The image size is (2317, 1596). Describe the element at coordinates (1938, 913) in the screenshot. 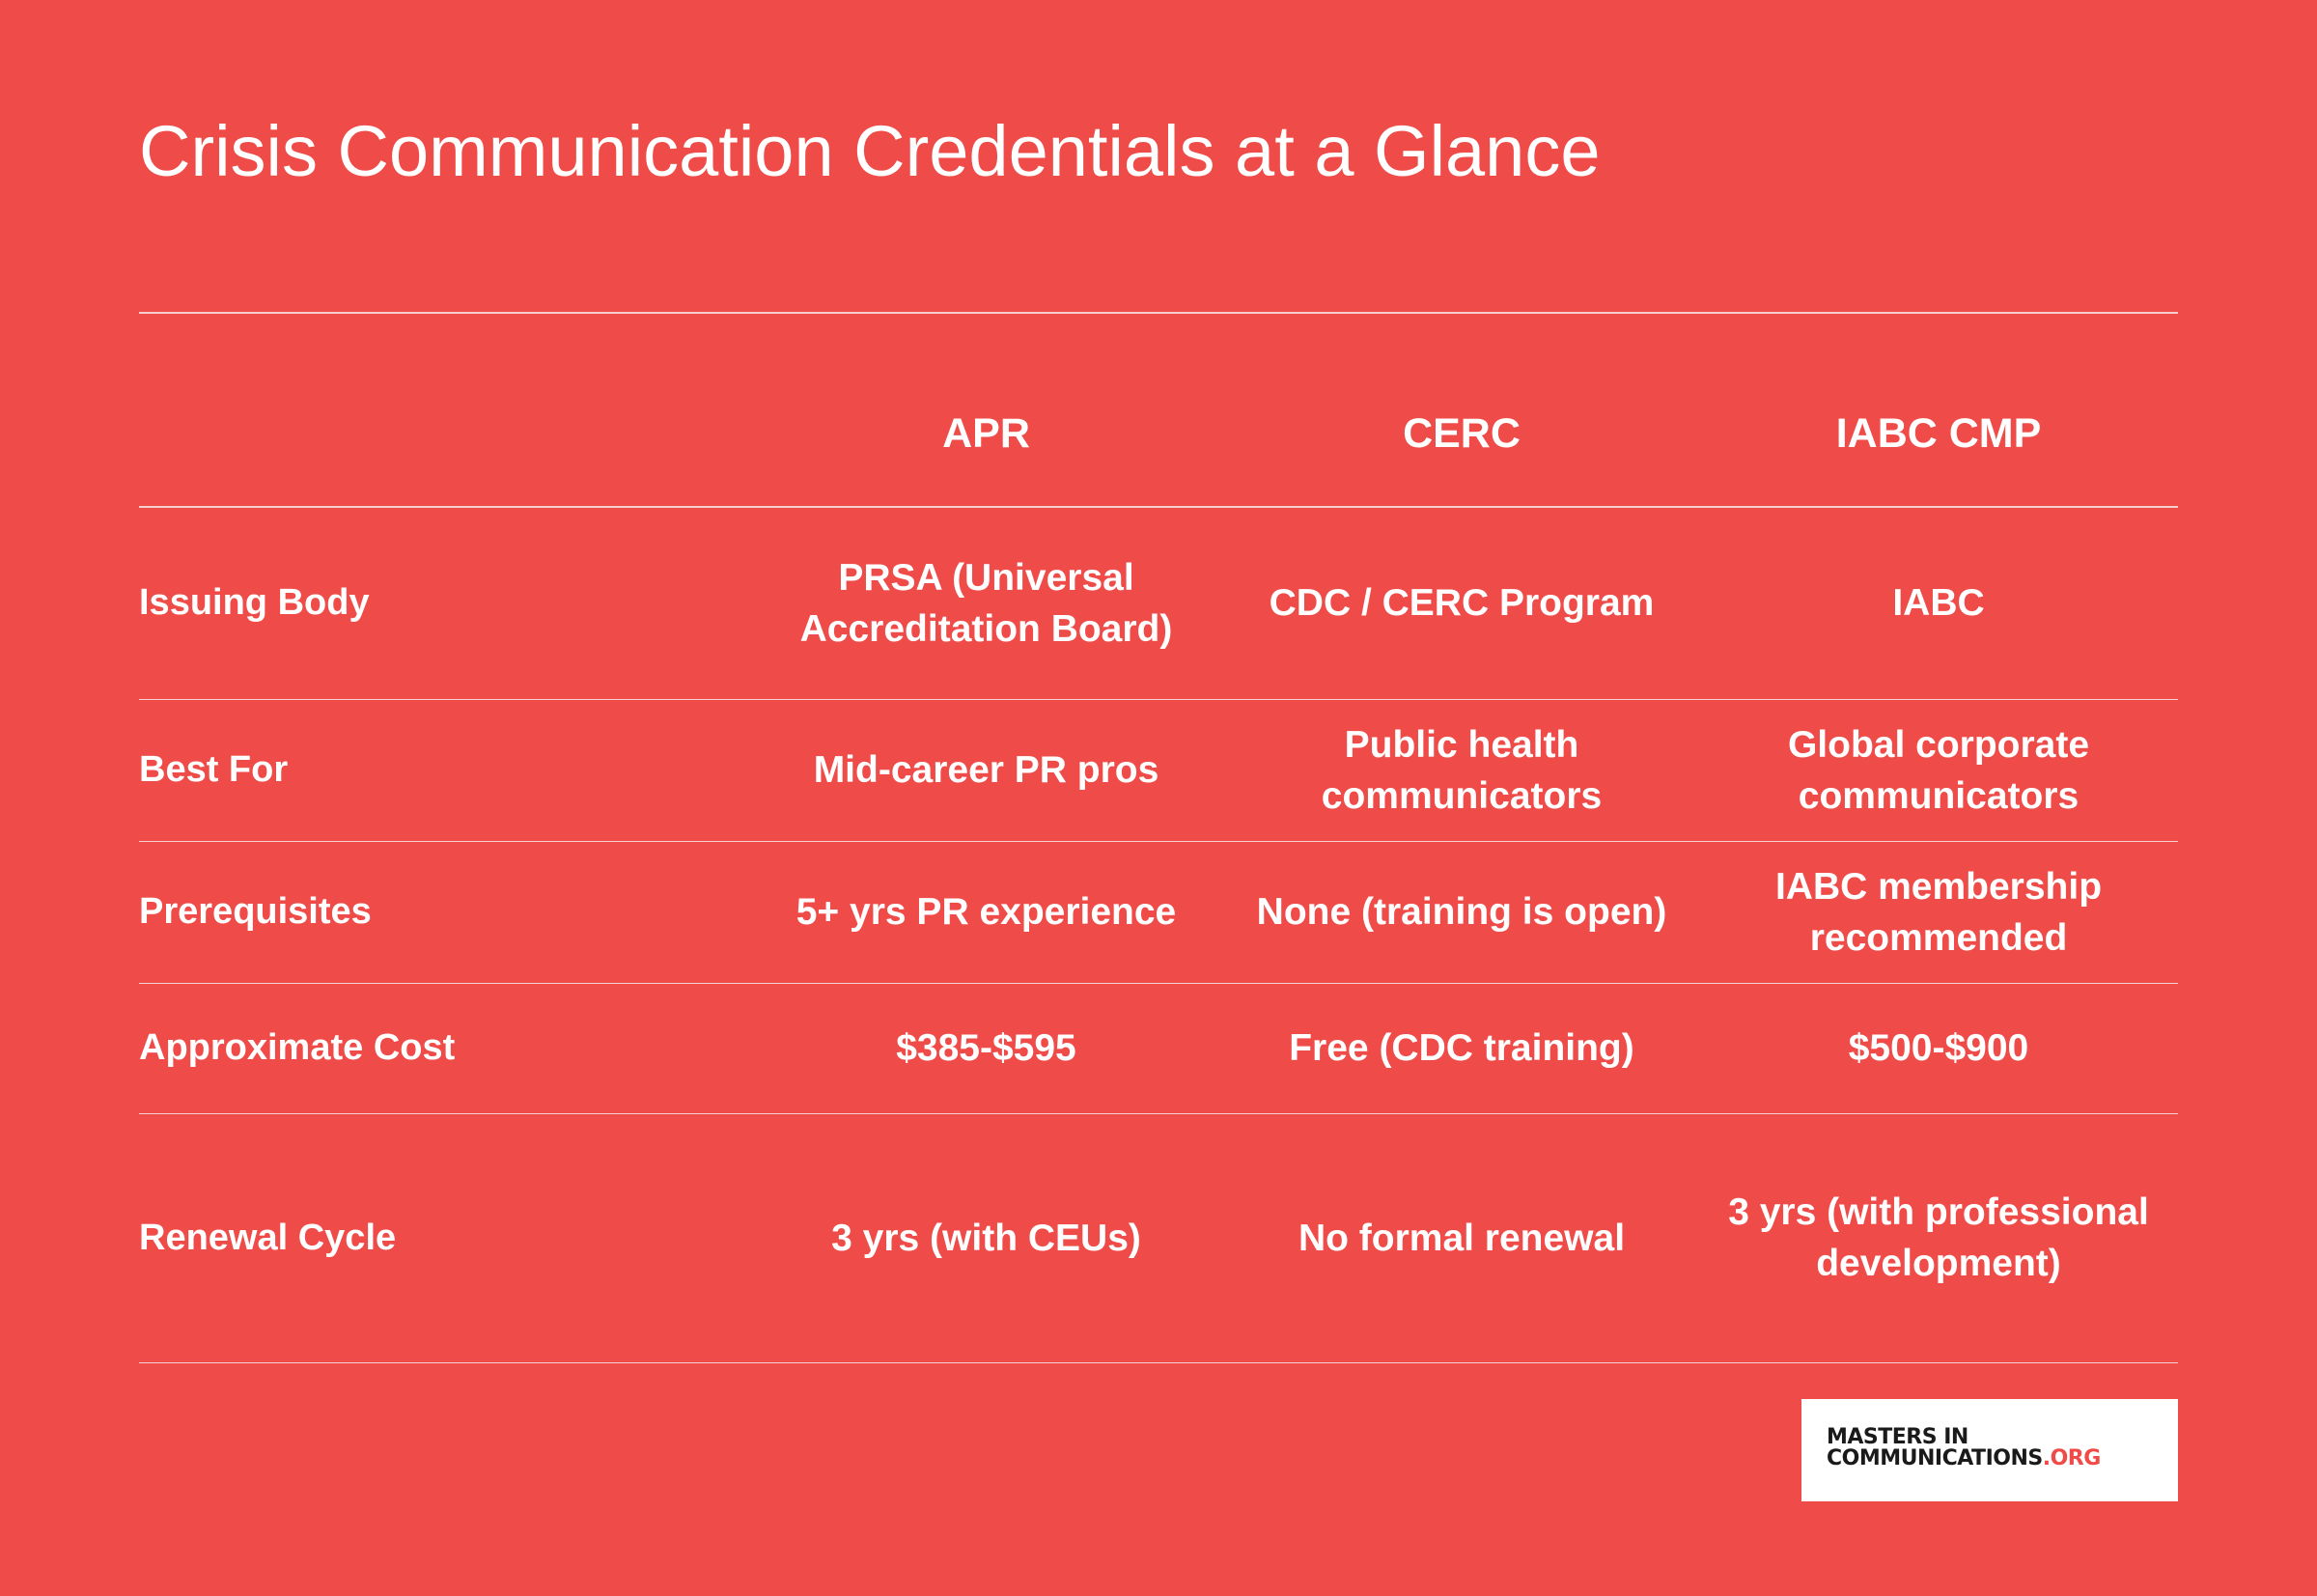

I see `table-cell: IABC membership recommended` at that location.